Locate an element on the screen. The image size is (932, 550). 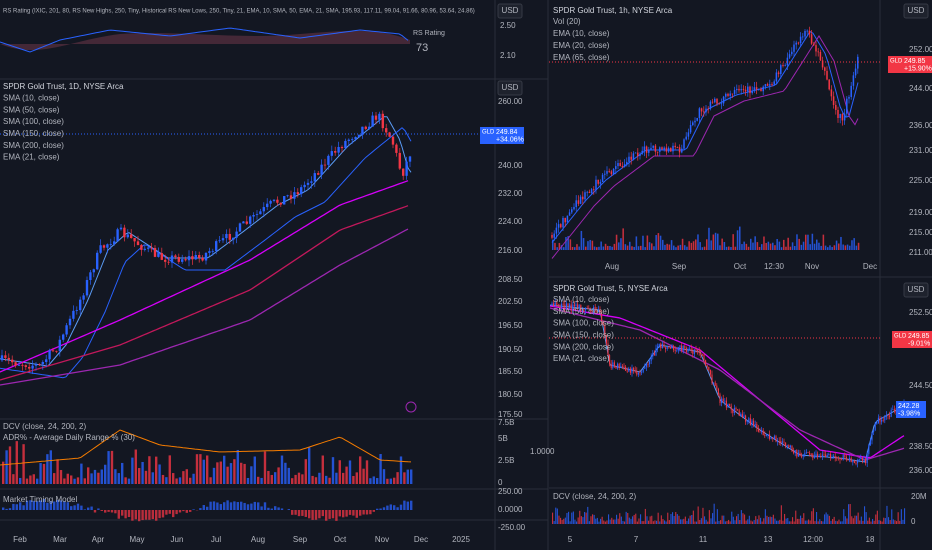
chart-title: SPDR Gold Trust, 1h, NYSE Arca is located at coordinates (613, 10).